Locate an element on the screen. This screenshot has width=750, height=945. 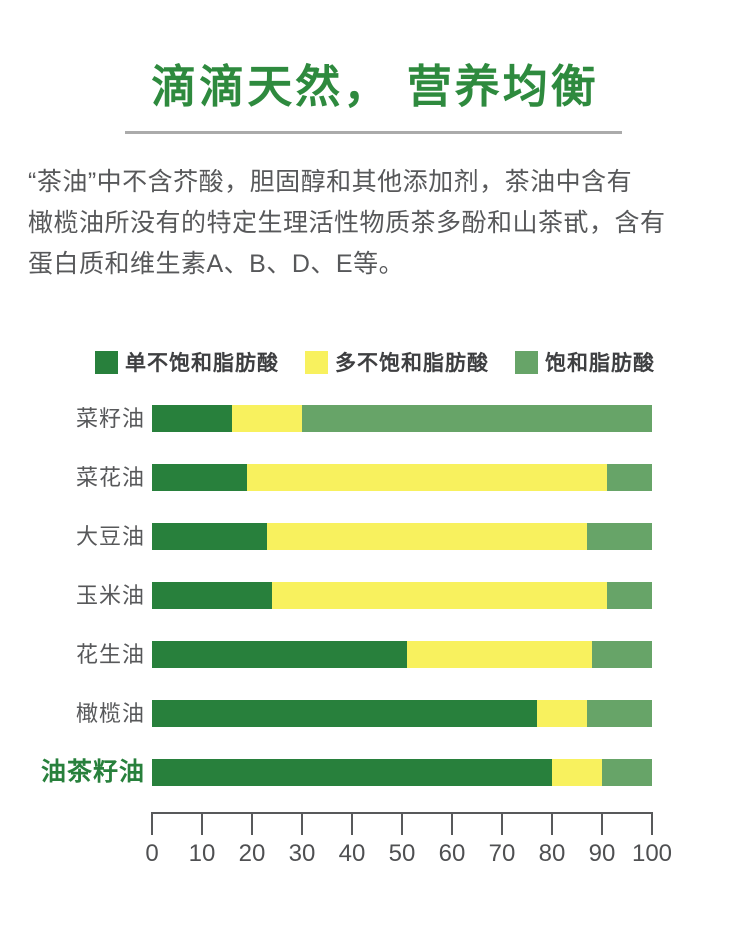
x-axis: 0 10 20 30 40 50 60 70 80 90 100 is located at coordinates (408, 843).